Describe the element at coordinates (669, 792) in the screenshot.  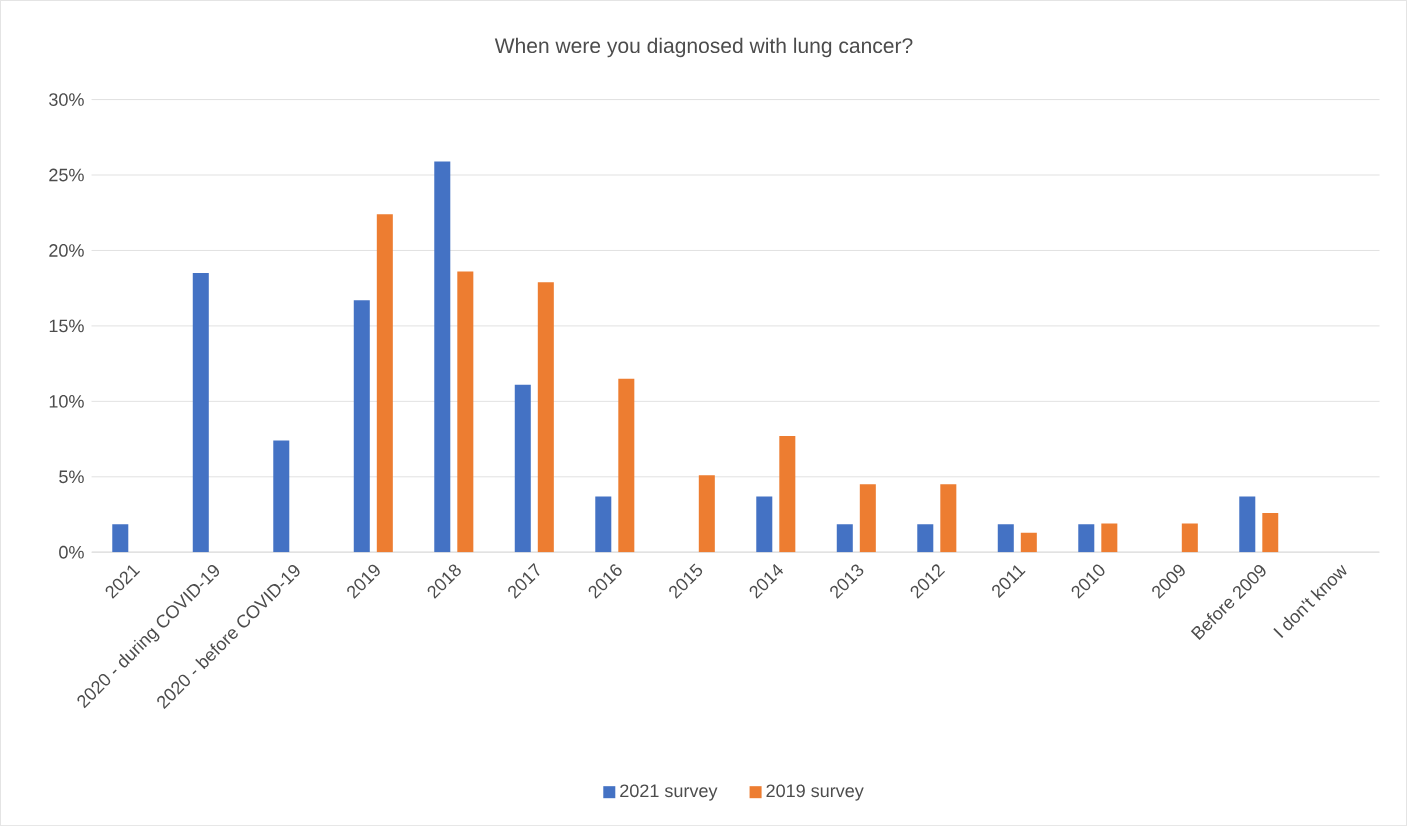
I see `legend-label: 2021 survey` at that location.